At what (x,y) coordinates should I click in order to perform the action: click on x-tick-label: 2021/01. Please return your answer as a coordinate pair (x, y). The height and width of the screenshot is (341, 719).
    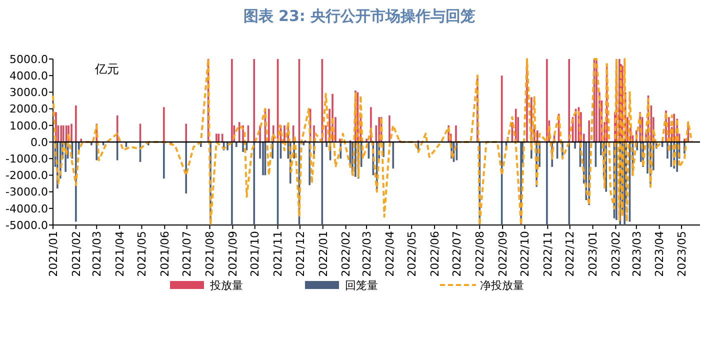
    Looking at the image, I should click on (53, 254).